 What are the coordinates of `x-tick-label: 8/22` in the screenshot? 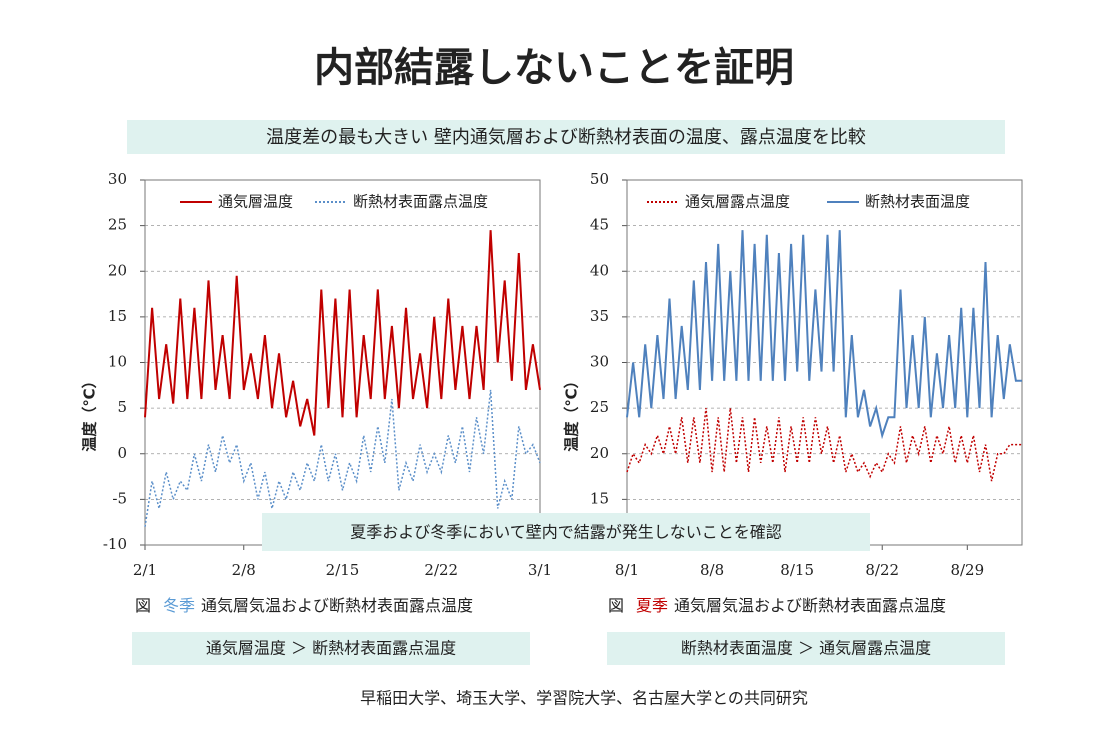 It's located at (882, 570).